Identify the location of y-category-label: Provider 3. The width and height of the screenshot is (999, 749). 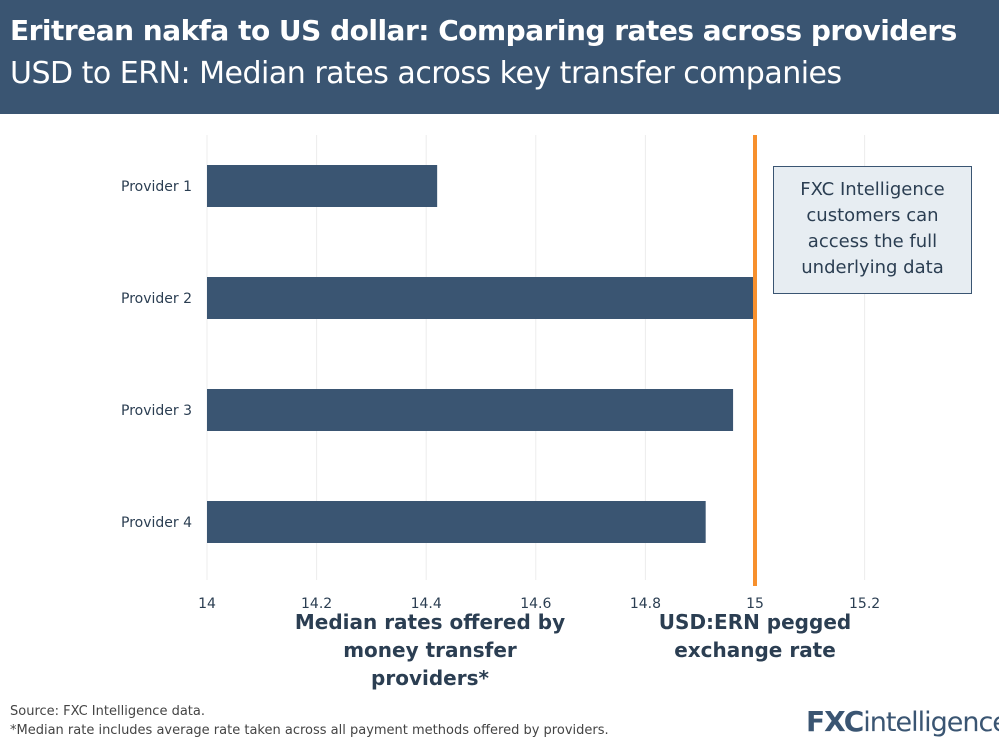
(156, 411).